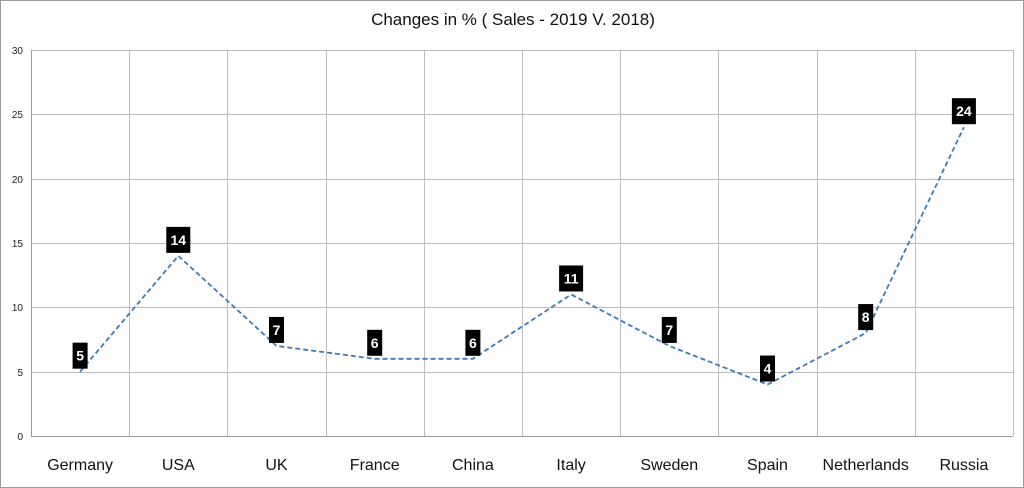 This screenshot has width=1024, height=488. I want to click on data-label: 4, so click(768, 369).